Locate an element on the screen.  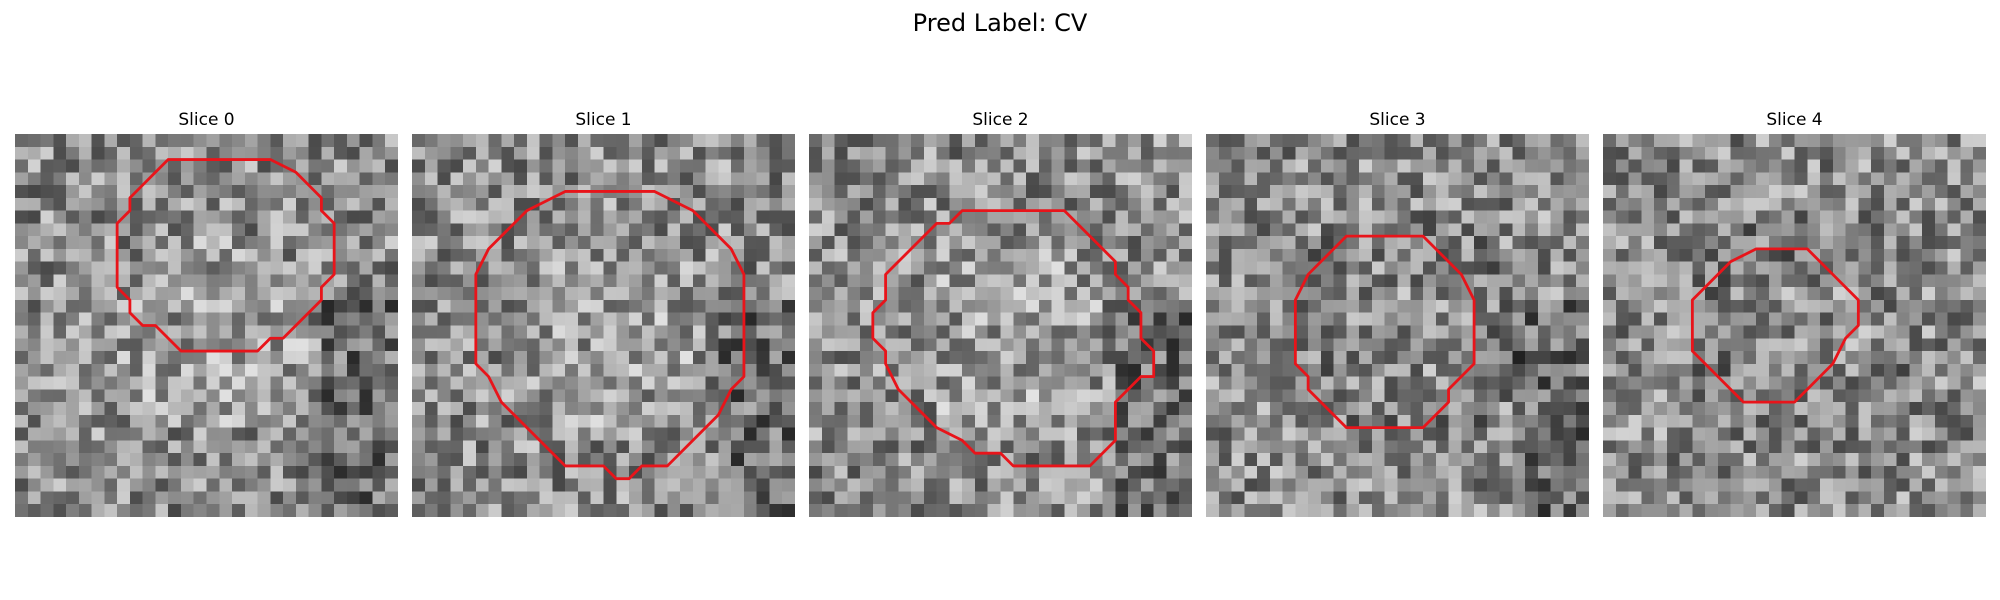
slice-panel-3: Slice 3 is located at coordinates (1397, 313).